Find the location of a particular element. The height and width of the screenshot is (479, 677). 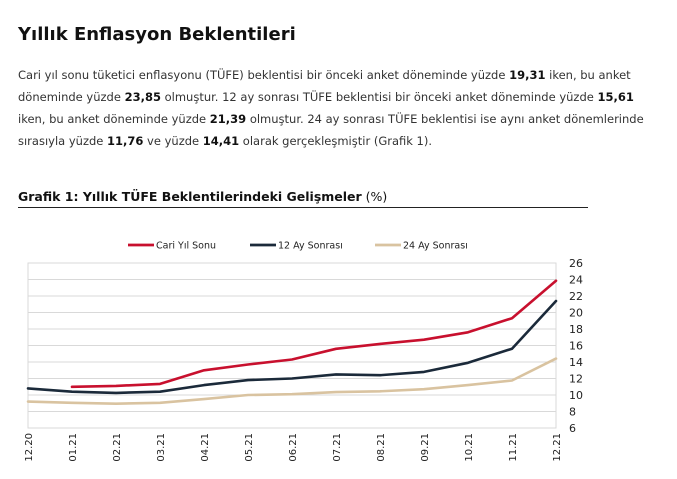

paragraph-value: 15,61 is located at coordinates (615, 97).